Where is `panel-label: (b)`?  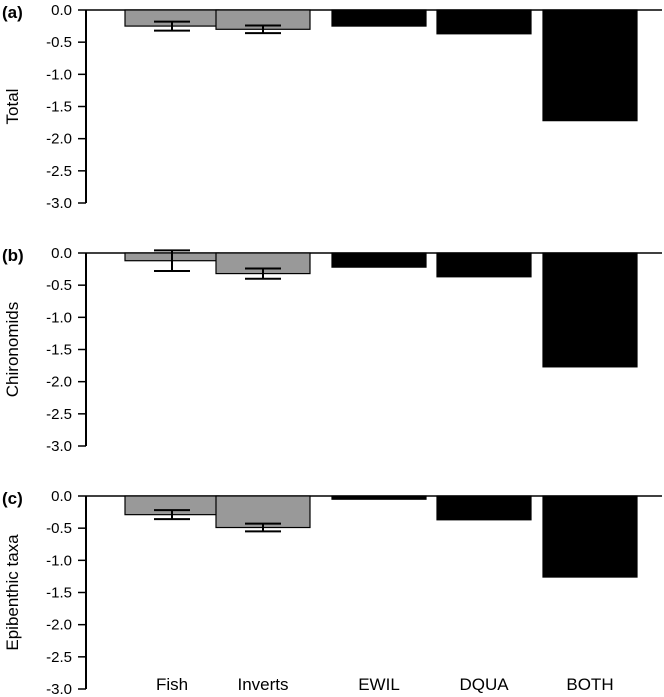 panel-label: (b) is located at coordinates (13, 255).